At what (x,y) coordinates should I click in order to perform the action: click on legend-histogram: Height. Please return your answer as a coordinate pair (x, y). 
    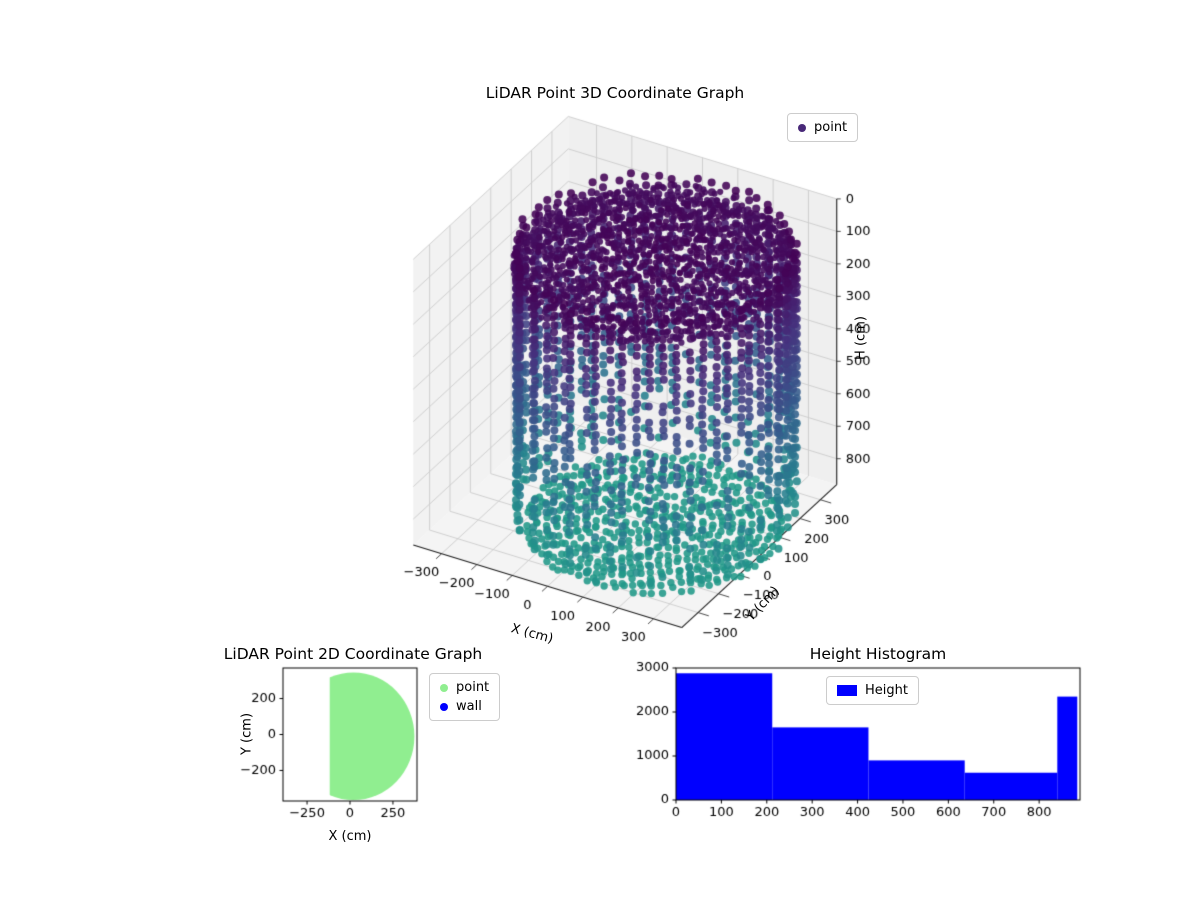
    Looking at the image, I should click on (872, 690).